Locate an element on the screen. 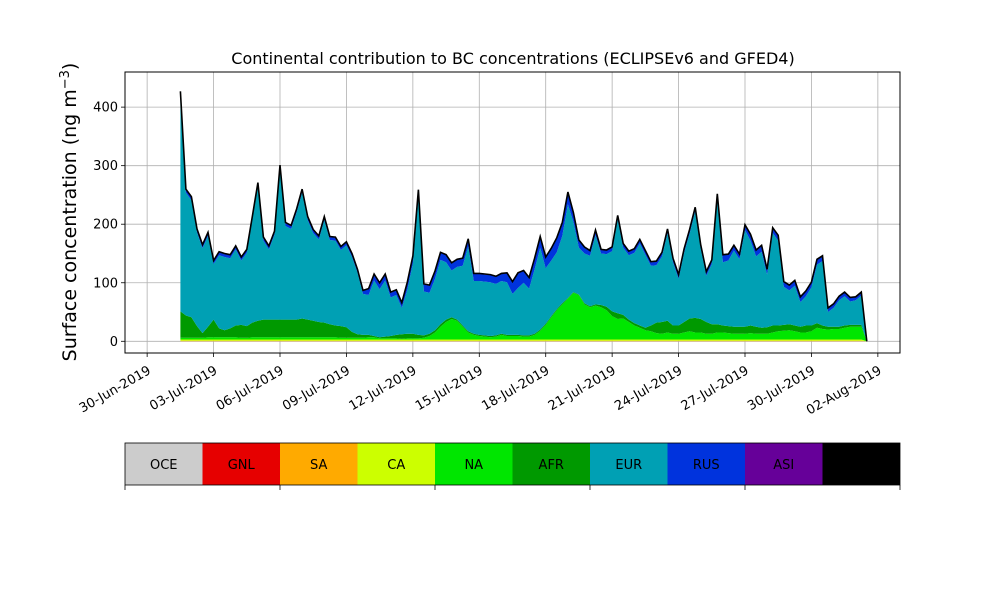 The height and width of the screenshot is (600, 1000). legend-label-rus: RUS is located at coordinates (706, 465).